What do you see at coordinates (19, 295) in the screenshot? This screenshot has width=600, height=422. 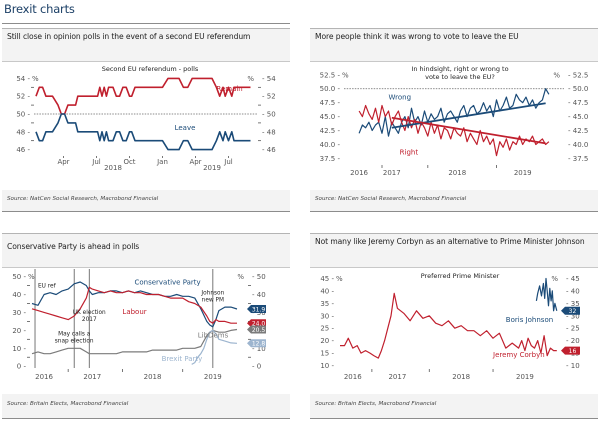 I see `y-tick-label-left: 40 -` at bounding box center [19, 295].